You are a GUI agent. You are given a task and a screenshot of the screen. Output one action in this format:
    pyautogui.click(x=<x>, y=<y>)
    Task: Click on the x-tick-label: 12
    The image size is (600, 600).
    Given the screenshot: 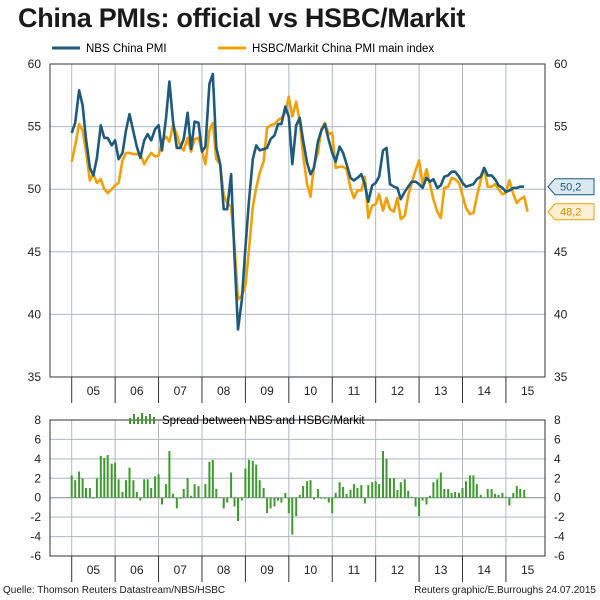 What is the action you would take?
    pyautogui.click(x=398, y=570)
    